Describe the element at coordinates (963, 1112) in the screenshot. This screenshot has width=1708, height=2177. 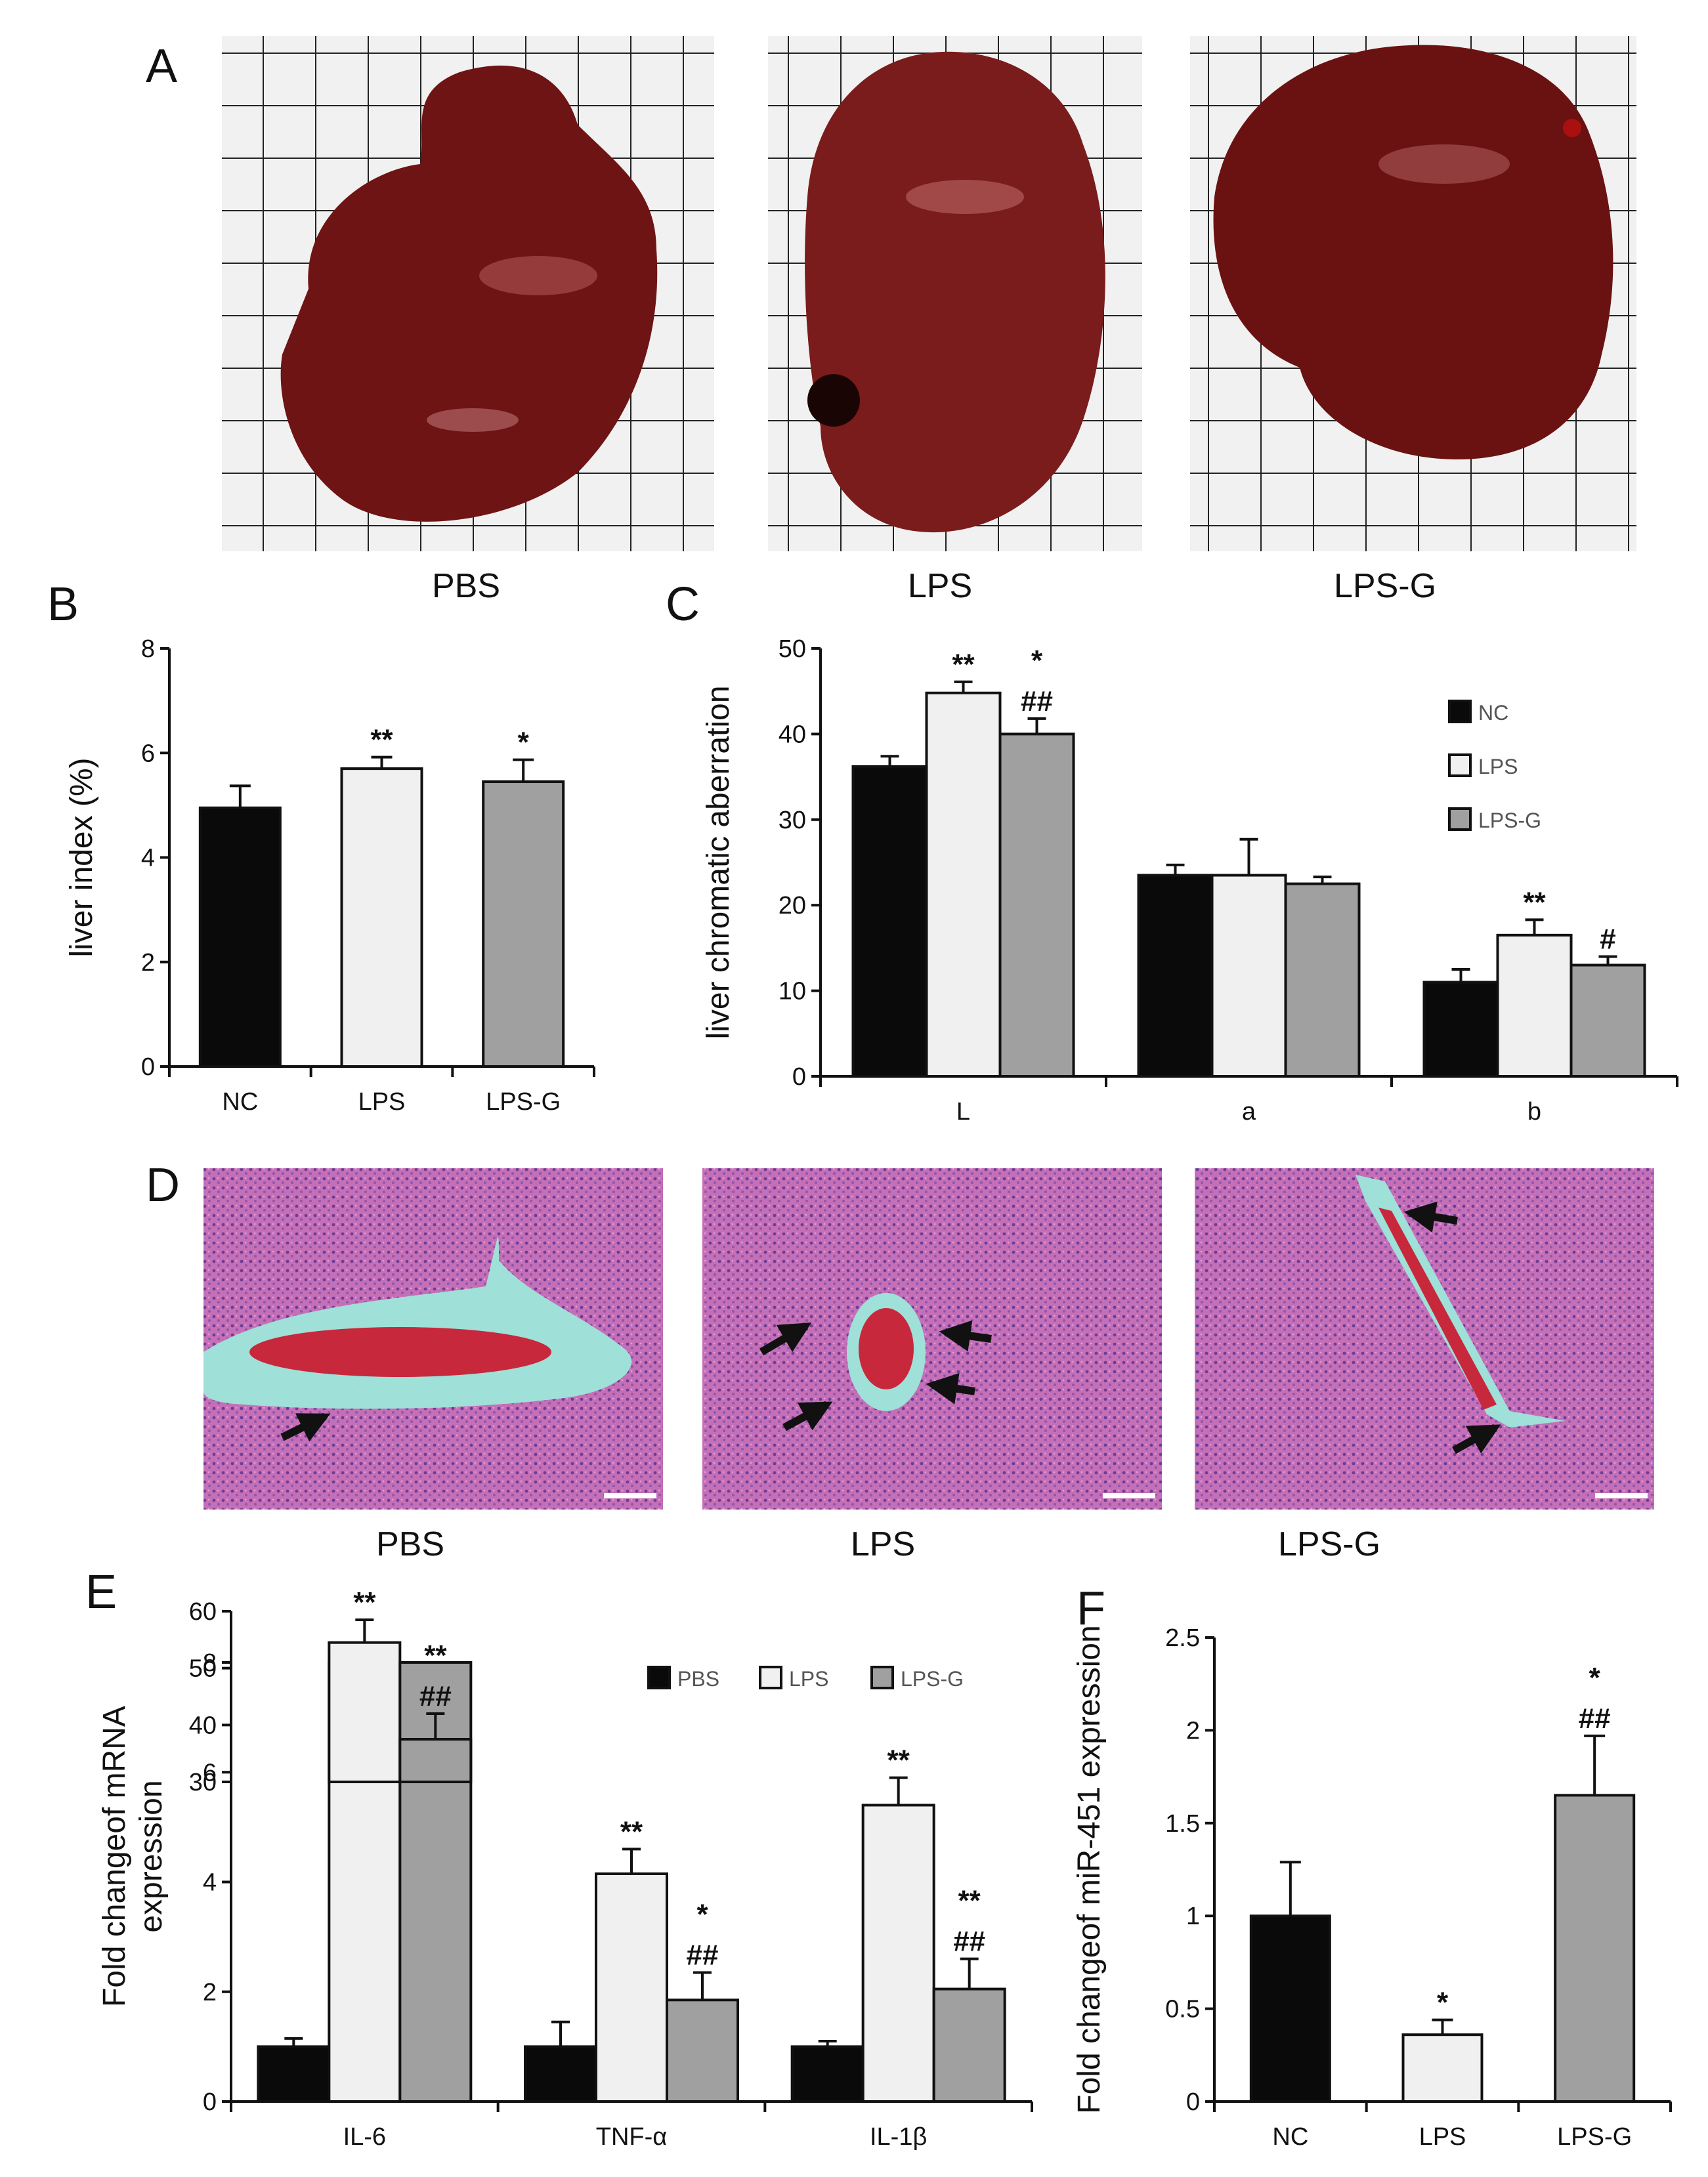
I see `x-tick-label: L` at that location.